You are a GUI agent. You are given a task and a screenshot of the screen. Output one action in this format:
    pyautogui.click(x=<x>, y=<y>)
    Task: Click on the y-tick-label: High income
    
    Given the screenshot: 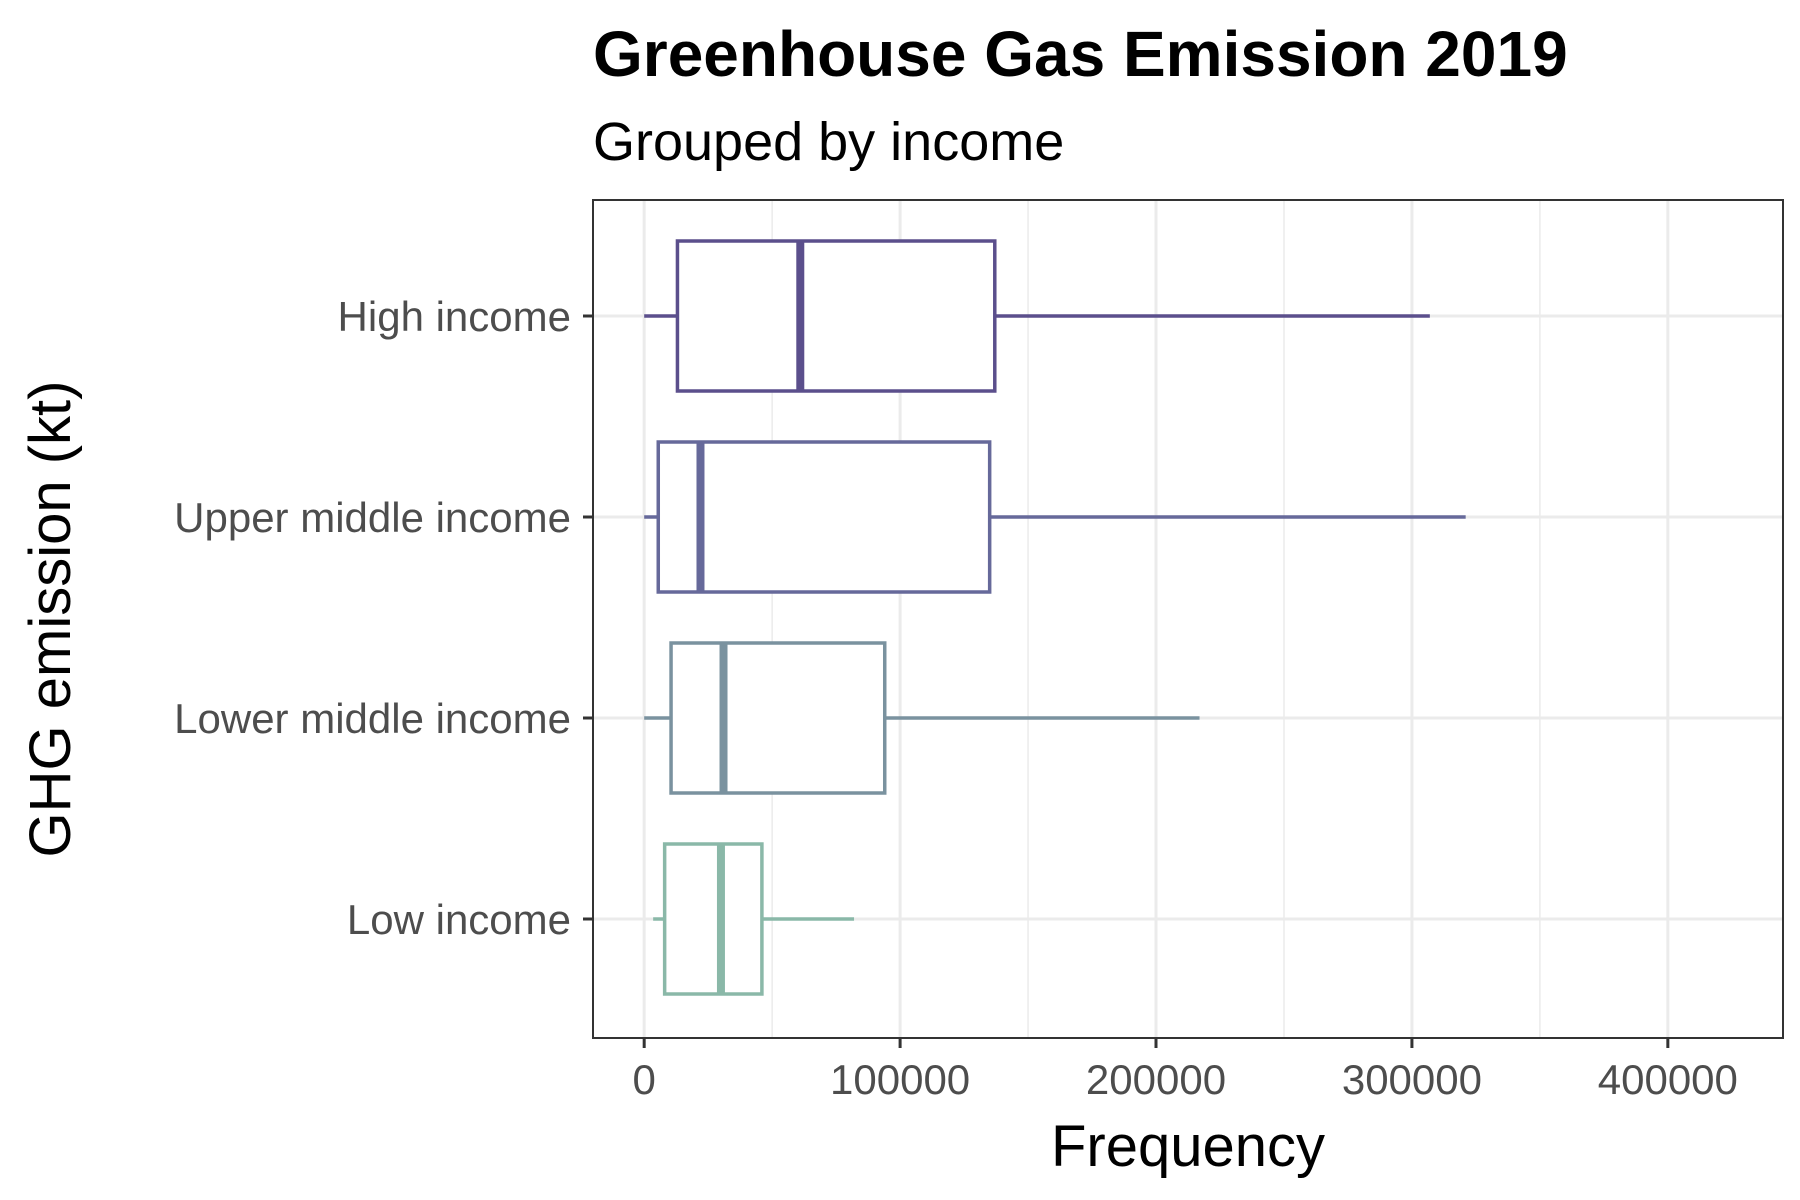 What is the action you would take?
    pyautogui.click(x=454, y=316)
    